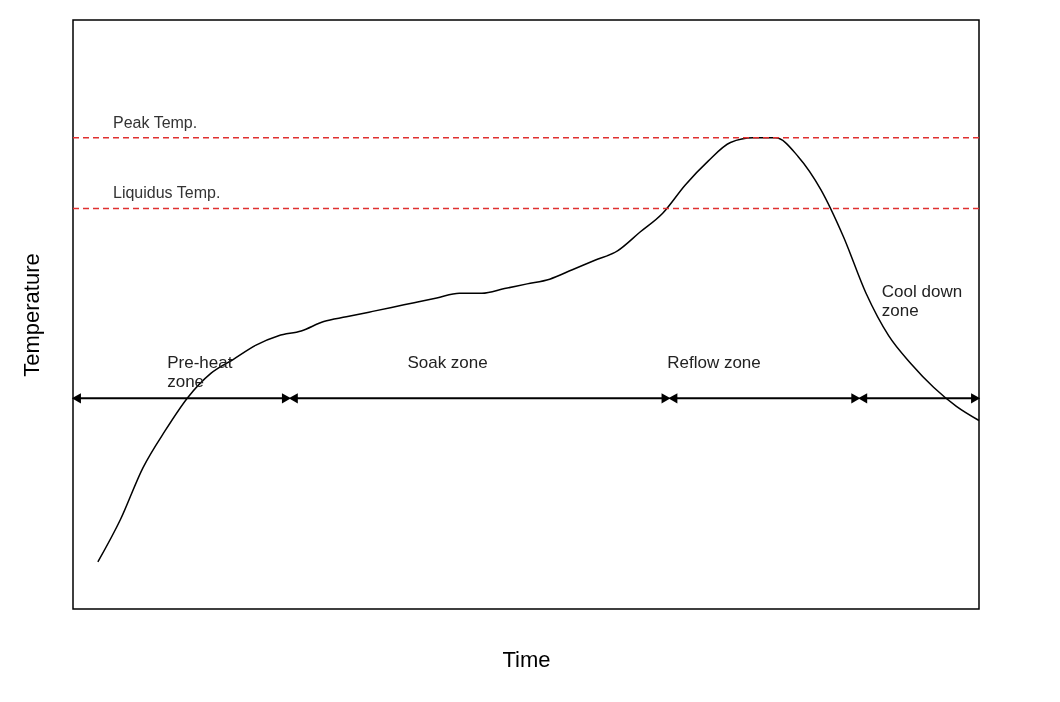  What do you see at coordinates (31, 315) in the screenshot?
I see `y-axis-title: Temperature` at bounding box center [31, 315].